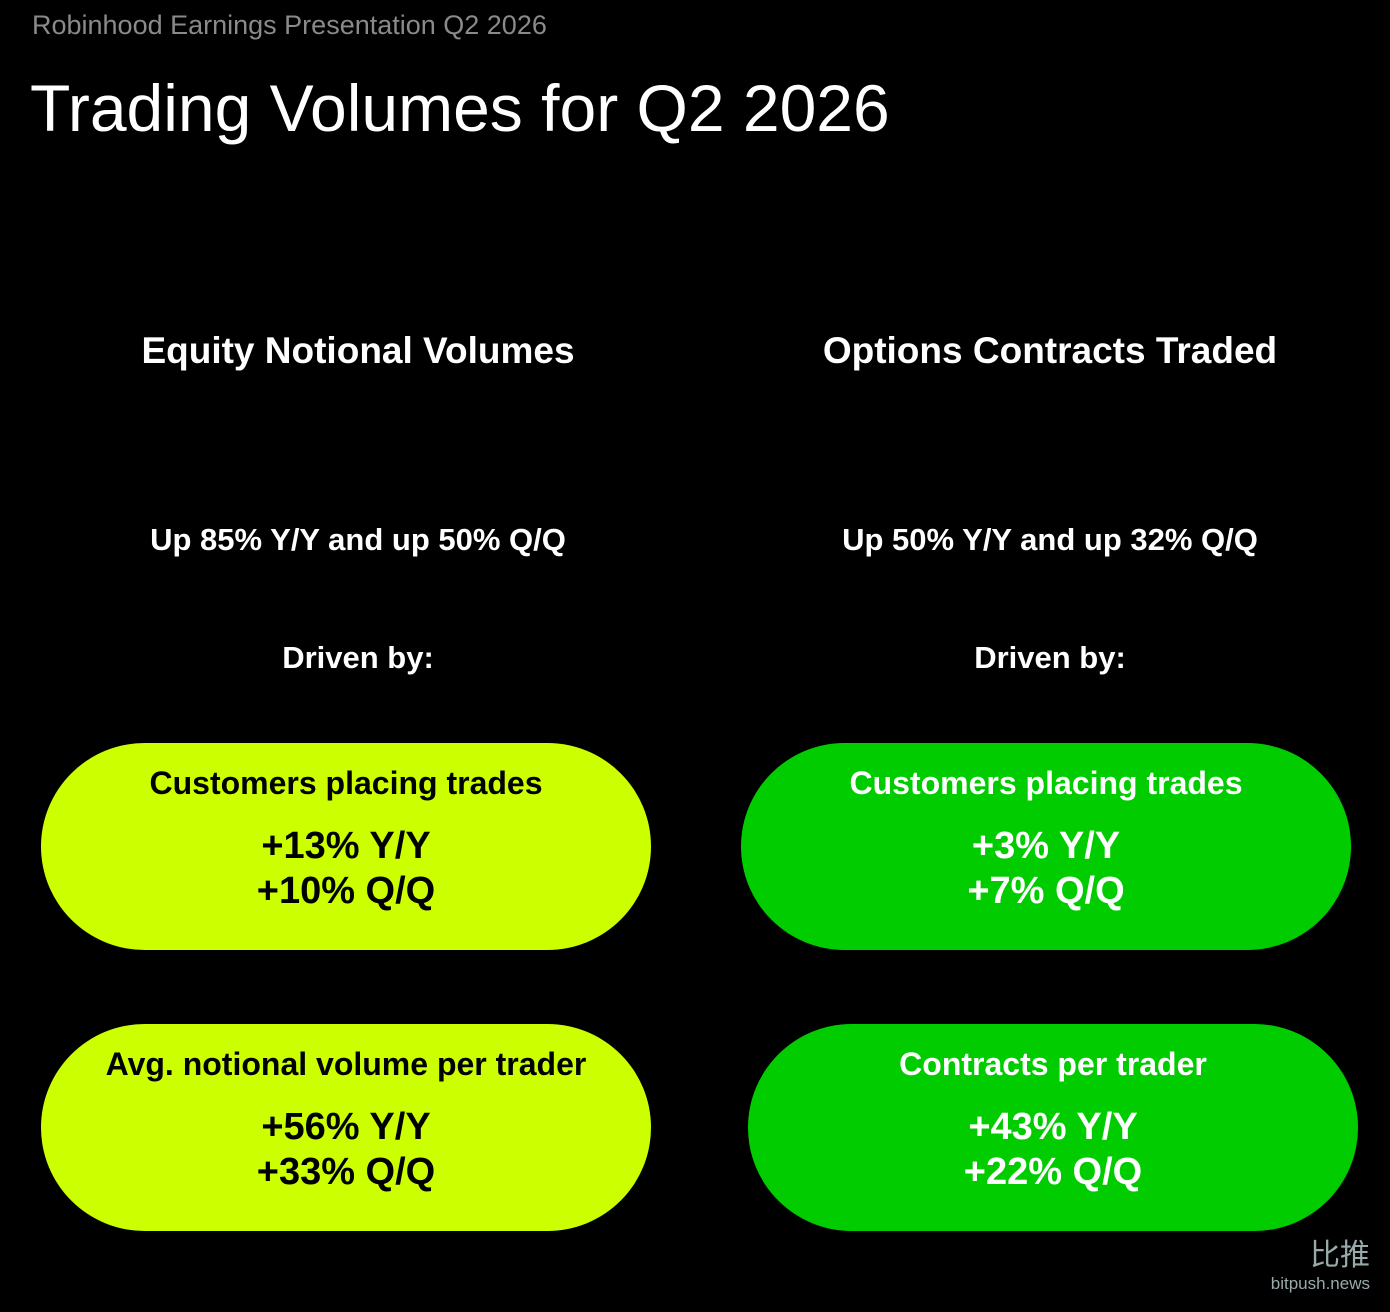 This screenshot has height=1312, width=1390. Describe the element at coordinates (1046, 891) in the screenshot. I see `card-value: +7% Q/Q` at that location.